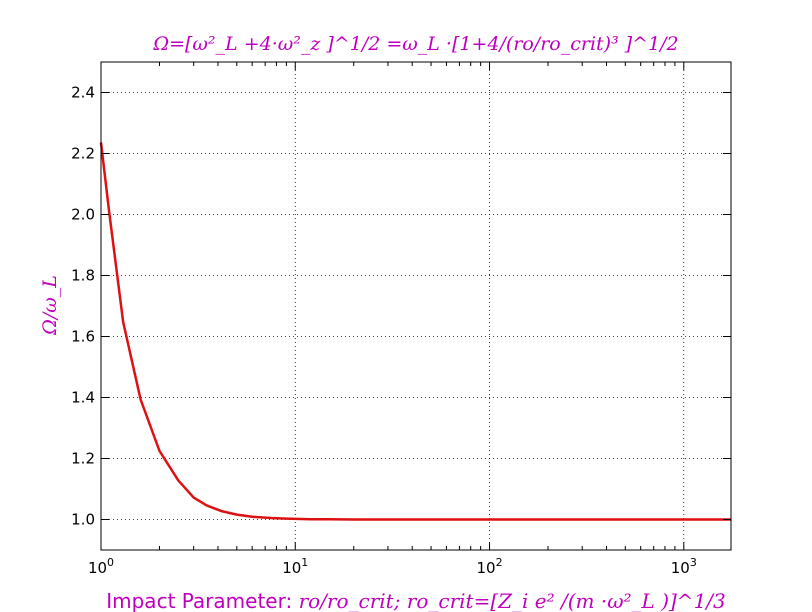 Image resolution: width=812 pixels, height=612 pixels. What do you see at coordinates (499, 562) in the screenshot?
I see `x-tick-exponent: 2` at bounding box center [499, 562].